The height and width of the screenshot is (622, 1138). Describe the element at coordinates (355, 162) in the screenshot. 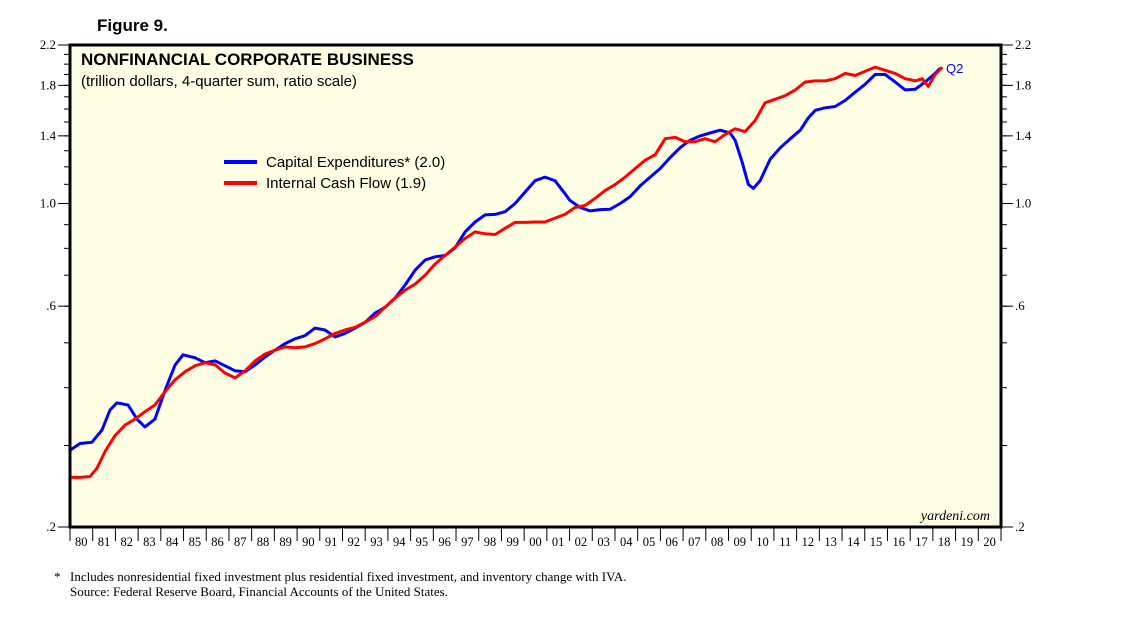

I see `legend-label-capex: Capital Expenditures* (2.0)` at that location.